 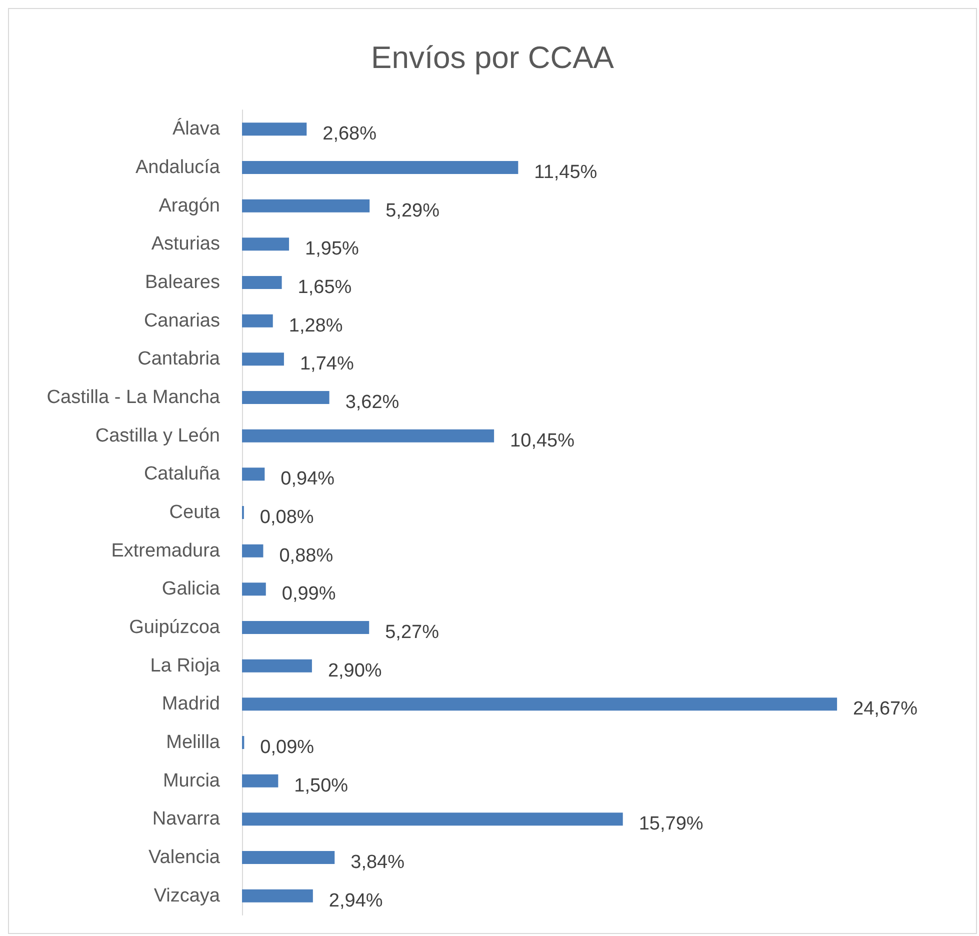 I want to click on data-label: 24,67%, so click(x=885, y=709).